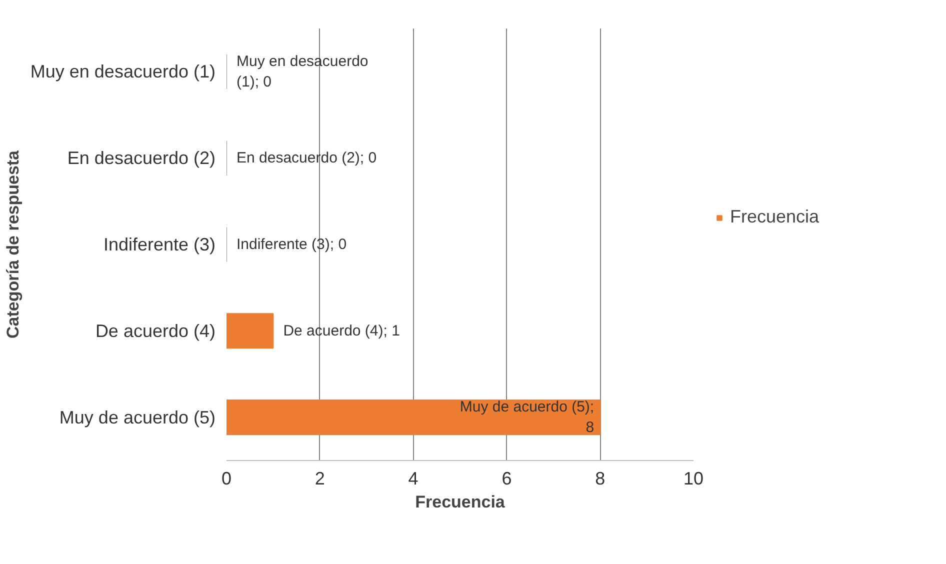 The height and width of the screenshot is (564, 946). I want to click on y-tick-label: Muy en desacuerdo (1), so click(123, 72).